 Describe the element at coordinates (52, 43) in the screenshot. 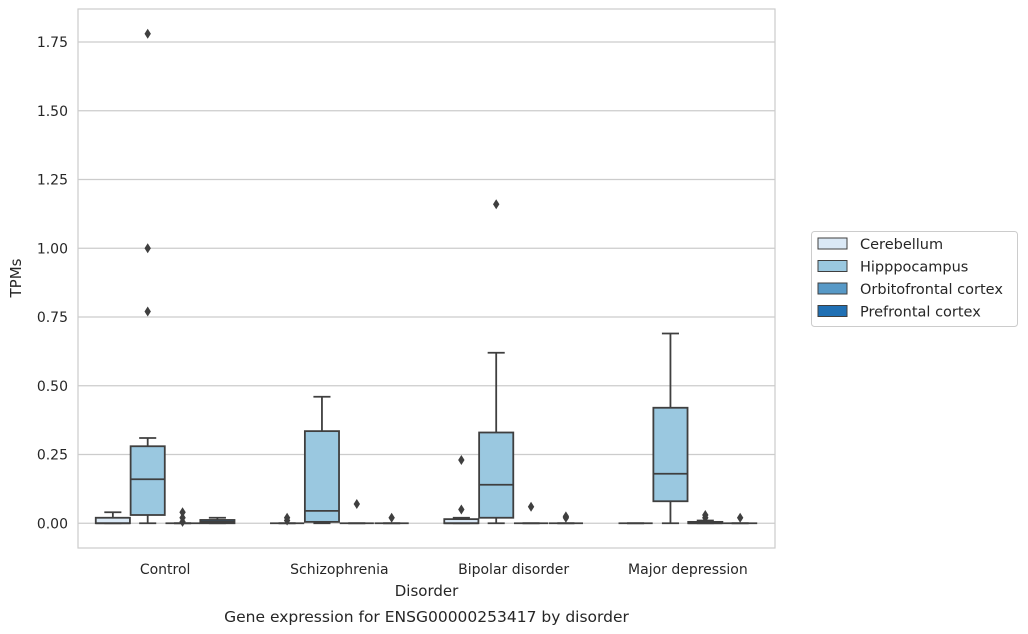

I see `y-tick-label: 1.75` at that location.